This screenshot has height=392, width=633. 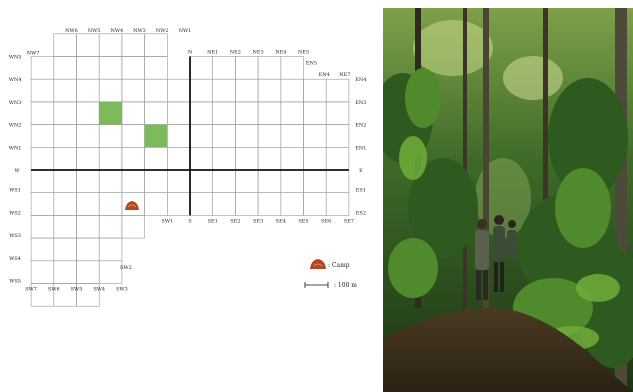 What do you see at coordinates (15, 148) in the screenshot?
I see `label-wn: WN1` at bounding box center [15, 148].